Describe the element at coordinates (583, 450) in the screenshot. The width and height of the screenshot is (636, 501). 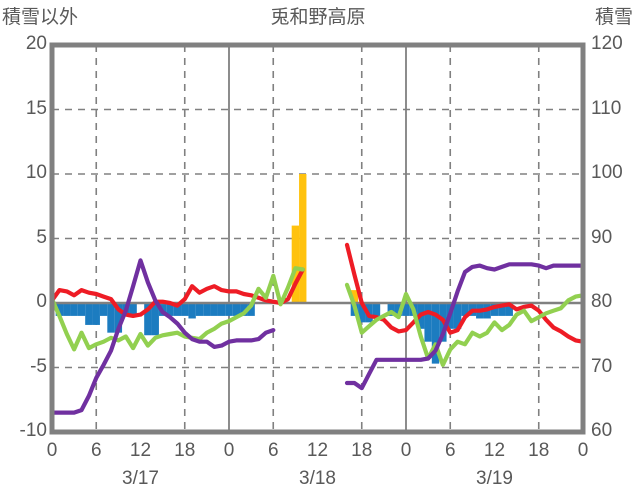
I see `x-tick-12: 0` at that location.